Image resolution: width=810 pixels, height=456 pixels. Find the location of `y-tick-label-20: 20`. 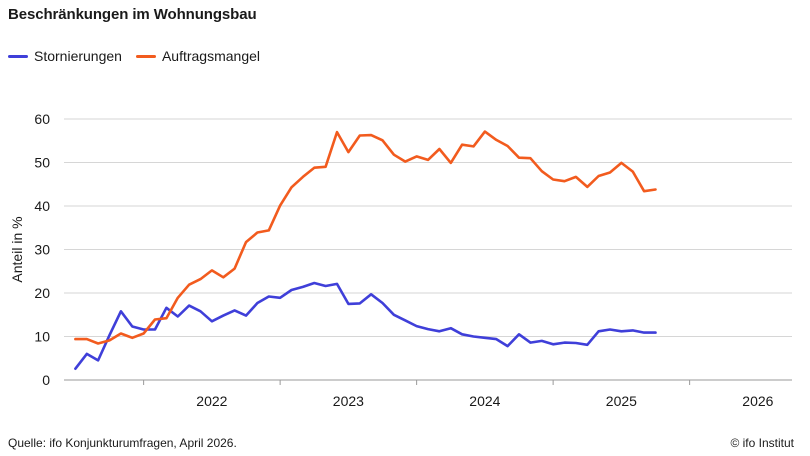

y-tick-label-20: 20 is located at coordinates (42, 293).